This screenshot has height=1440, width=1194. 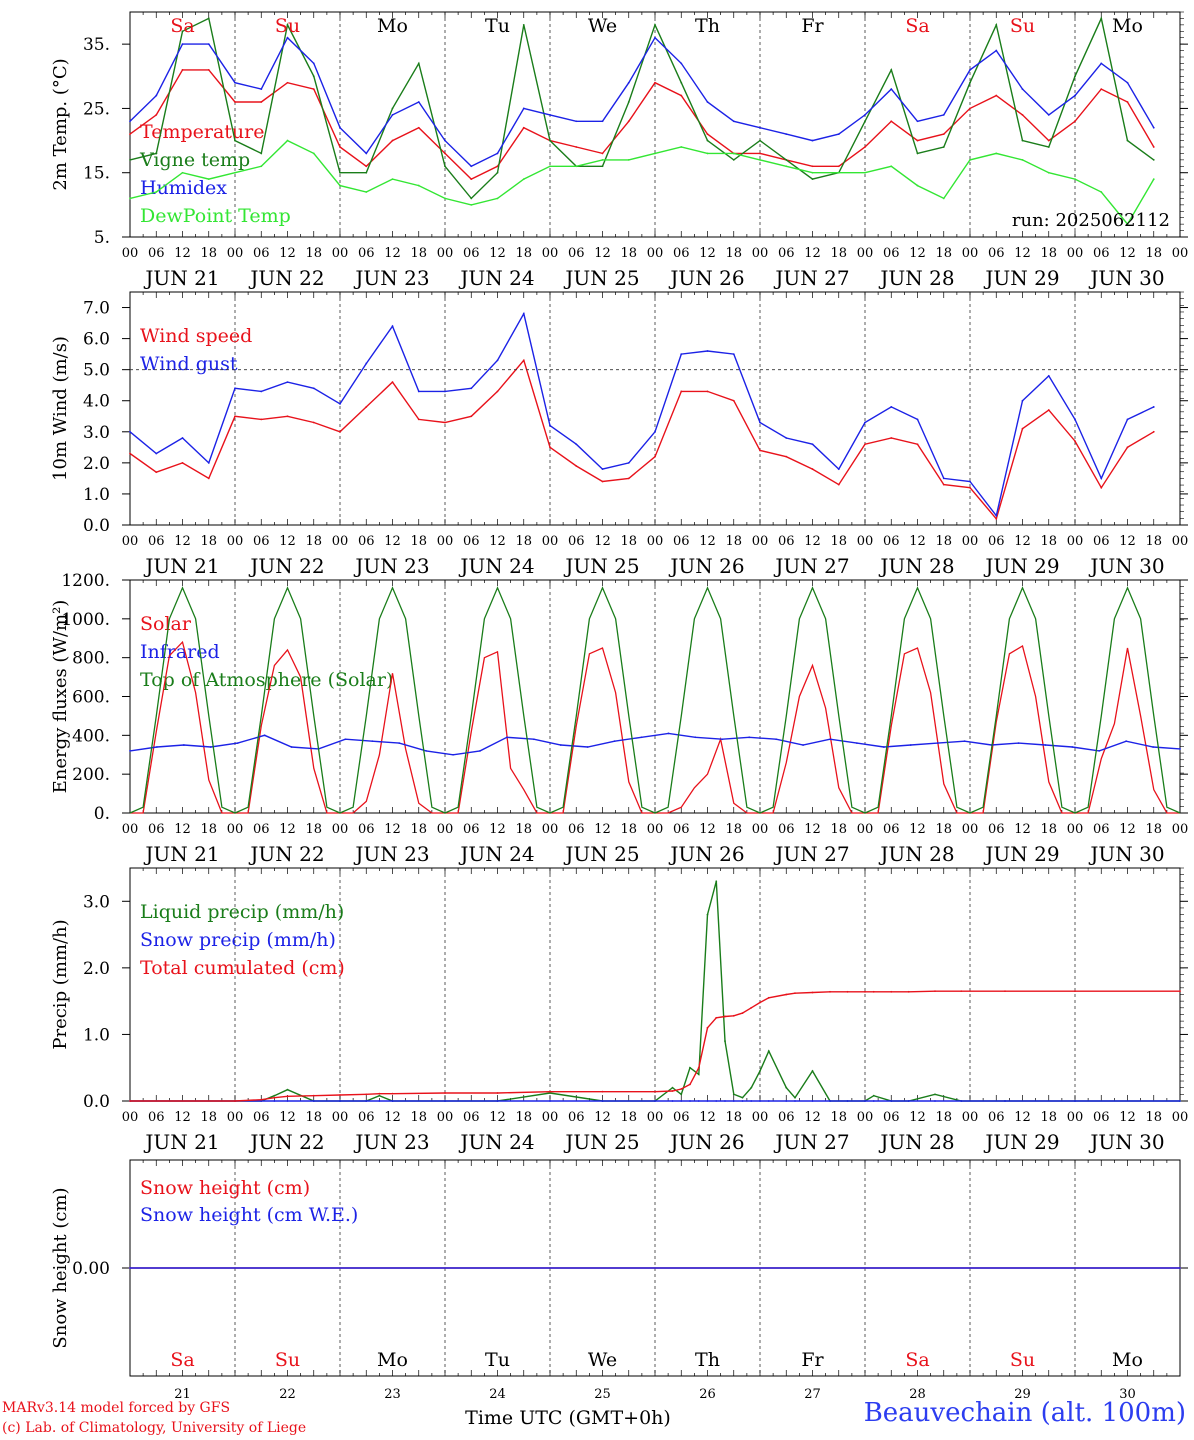 I want to click on day-number-label: 21, so click(x=182, y=1394).